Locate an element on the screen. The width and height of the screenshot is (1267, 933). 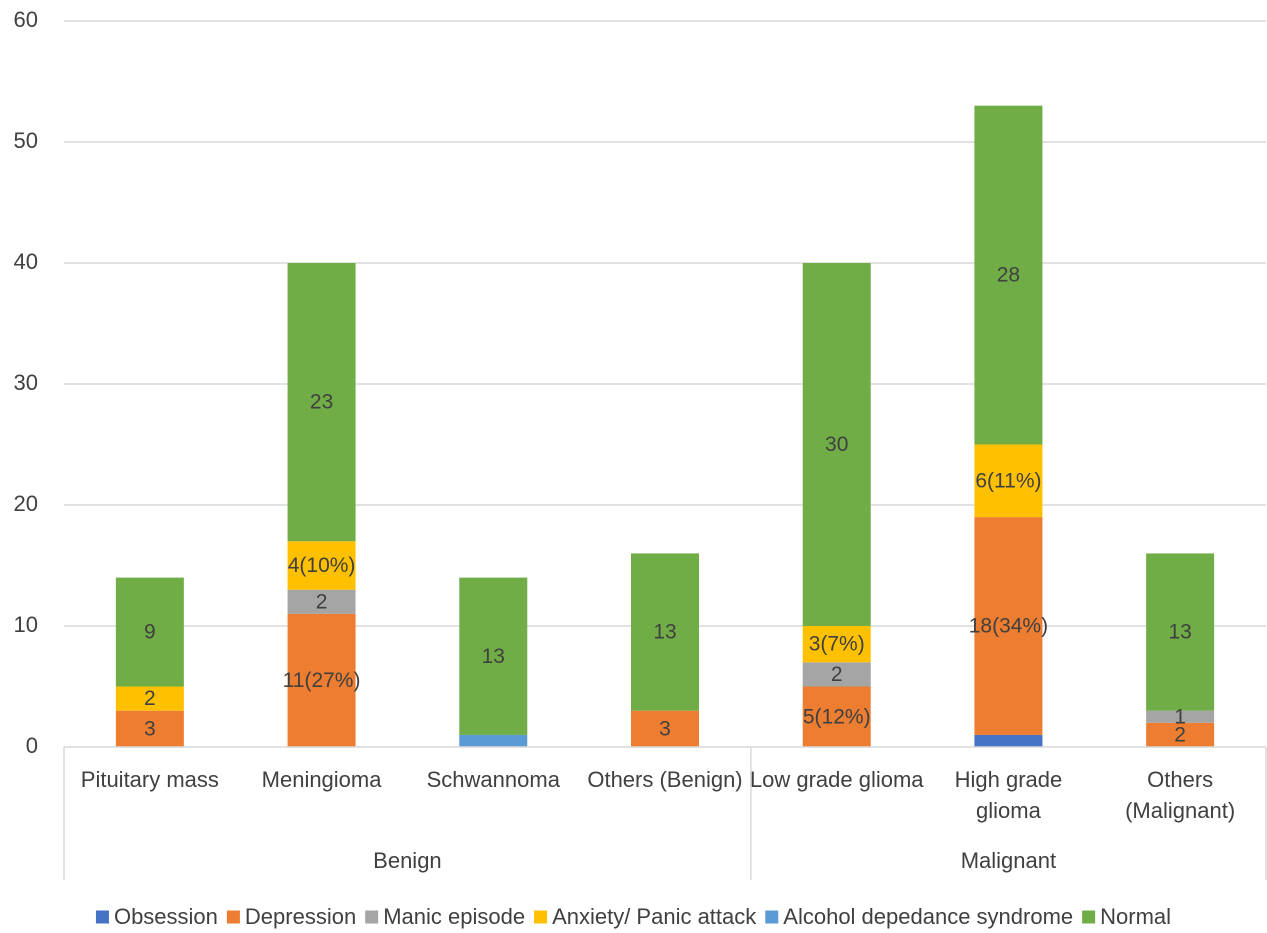
x-category-label-line: Others is located at coordinates (1180, 779).